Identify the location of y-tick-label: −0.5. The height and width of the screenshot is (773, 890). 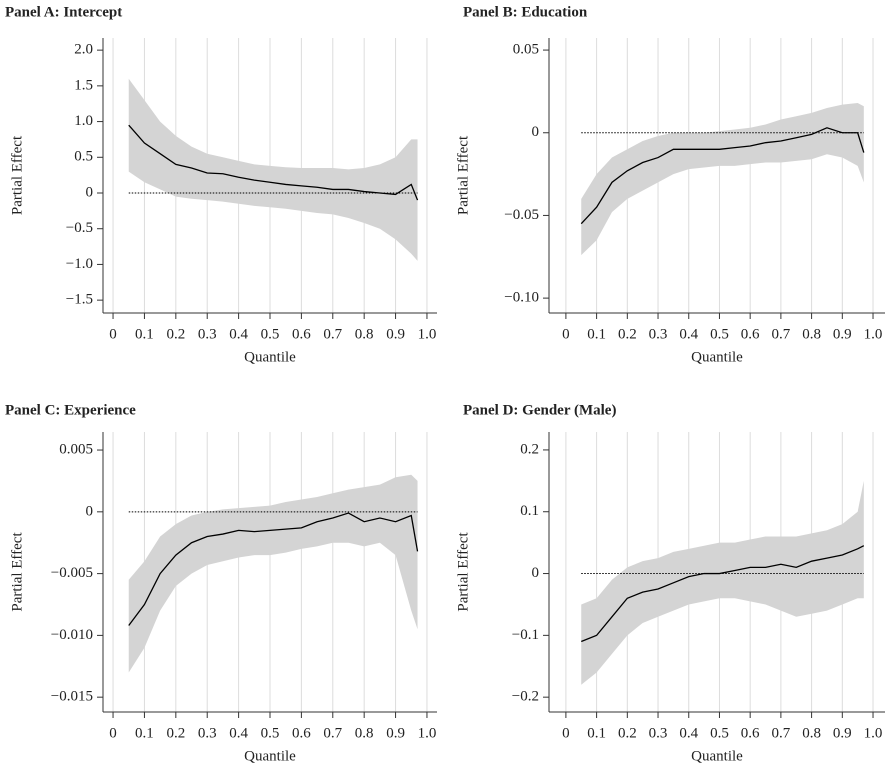
(79, 228).